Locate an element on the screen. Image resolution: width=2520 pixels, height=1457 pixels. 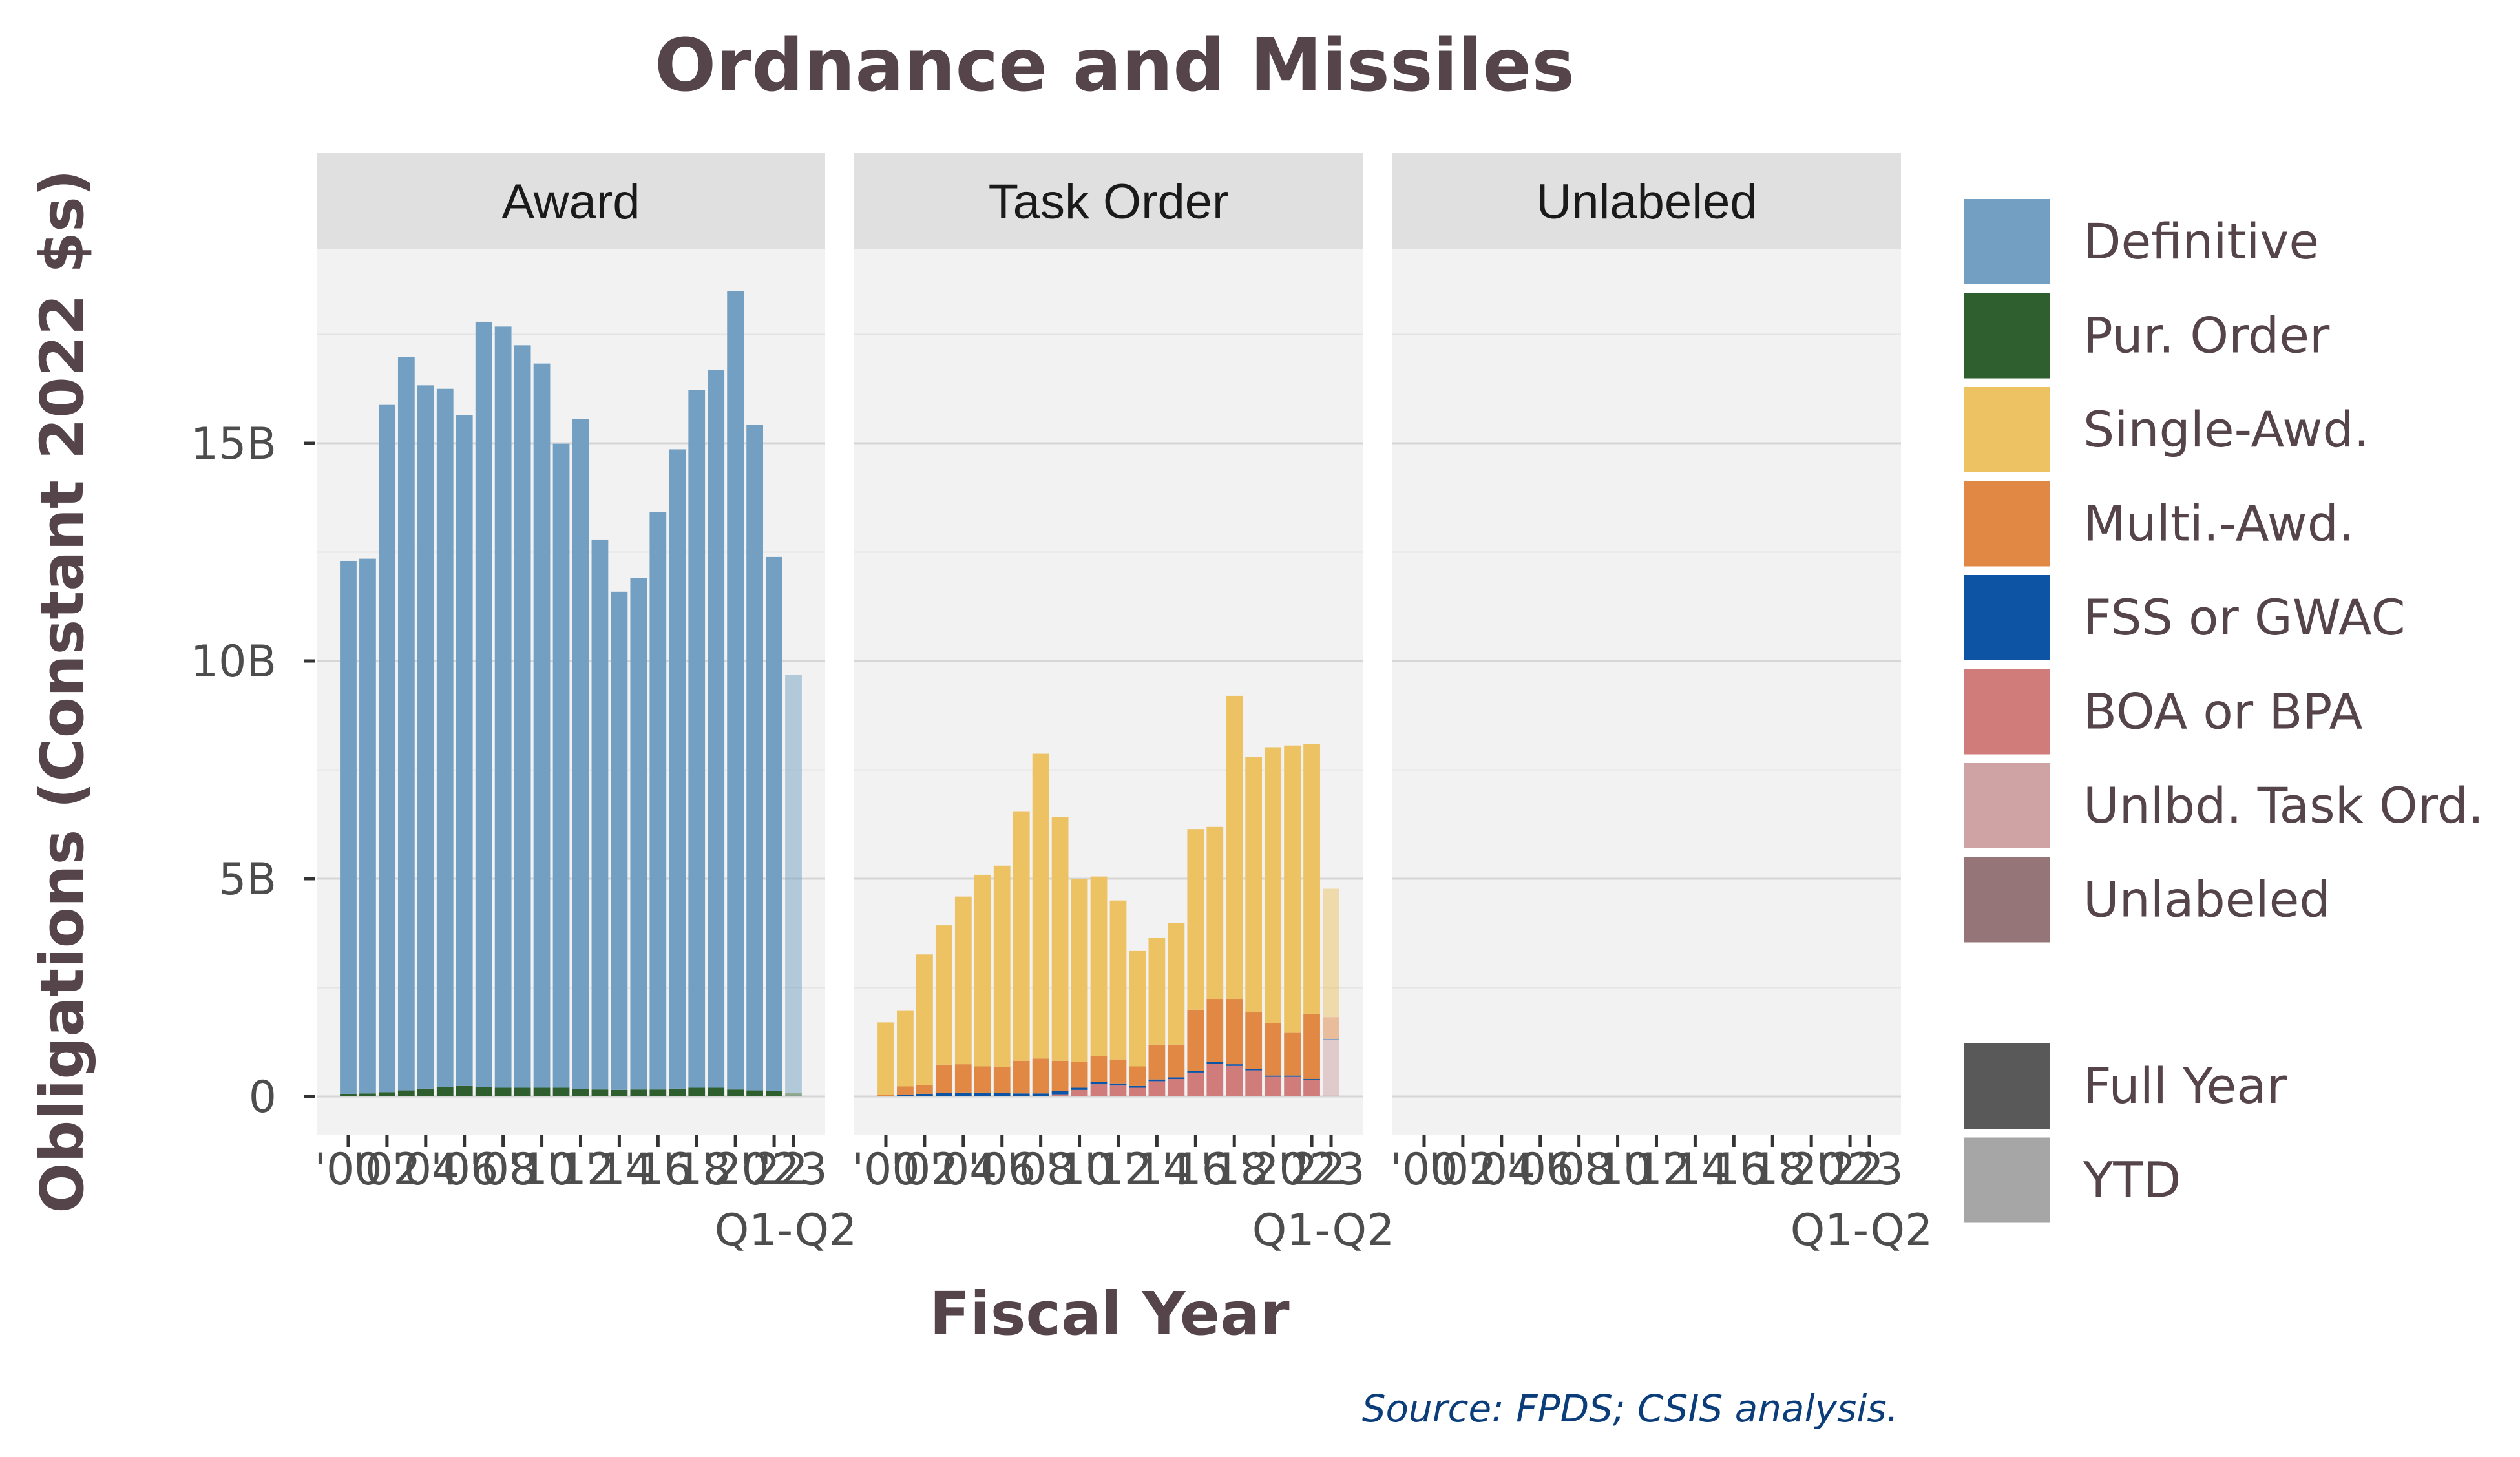
bar-multi-awd--2001 is located at coordinates (906, 1090).